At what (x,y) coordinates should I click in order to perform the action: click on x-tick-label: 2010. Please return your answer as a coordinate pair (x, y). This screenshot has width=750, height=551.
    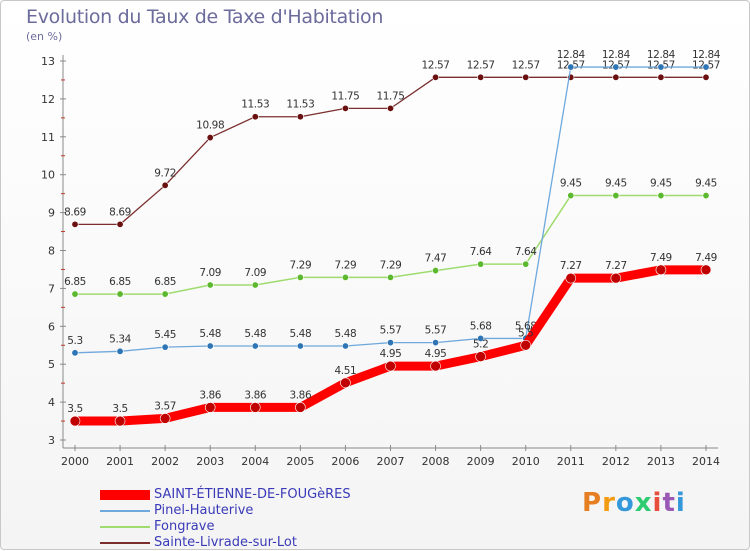
    Looking at the image, I should click on (526, 461).